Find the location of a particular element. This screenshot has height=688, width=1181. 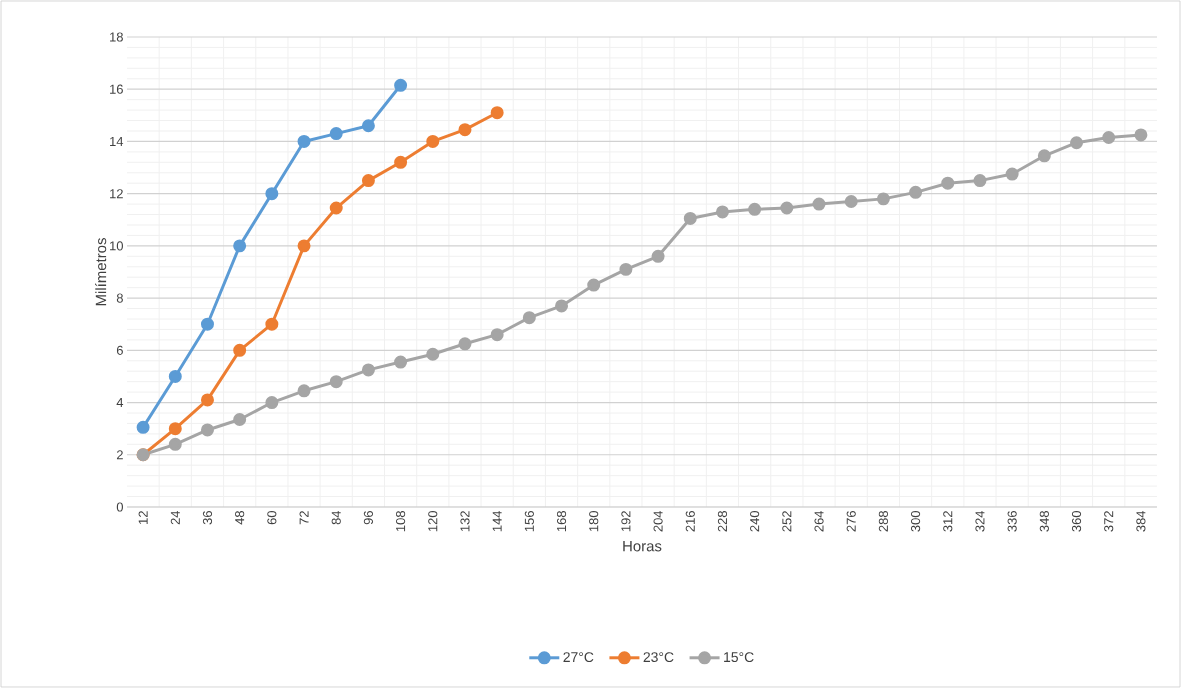

x-tick-label: 120 is located at coordinates (433, 521).